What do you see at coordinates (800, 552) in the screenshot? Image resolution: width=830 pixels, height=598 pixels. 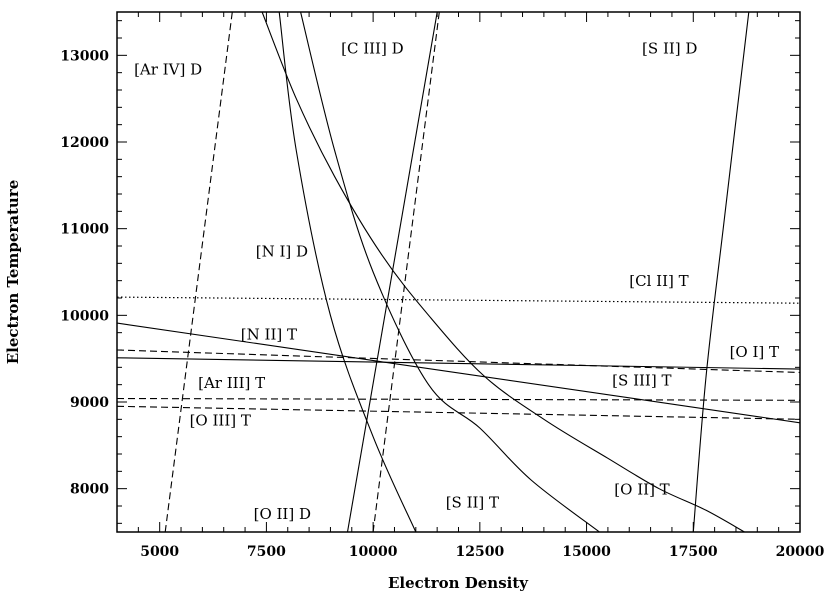 I see `x-tick-label: 20000` at bounding box center [800, 552].